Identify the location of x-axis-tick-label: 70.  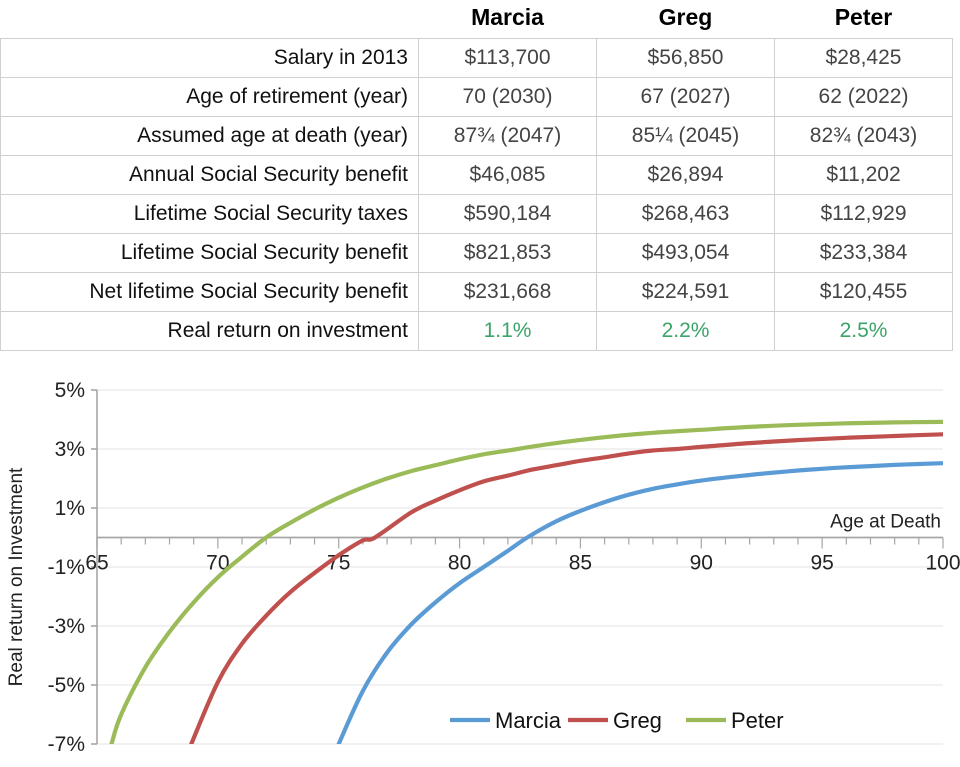
(217, 563).